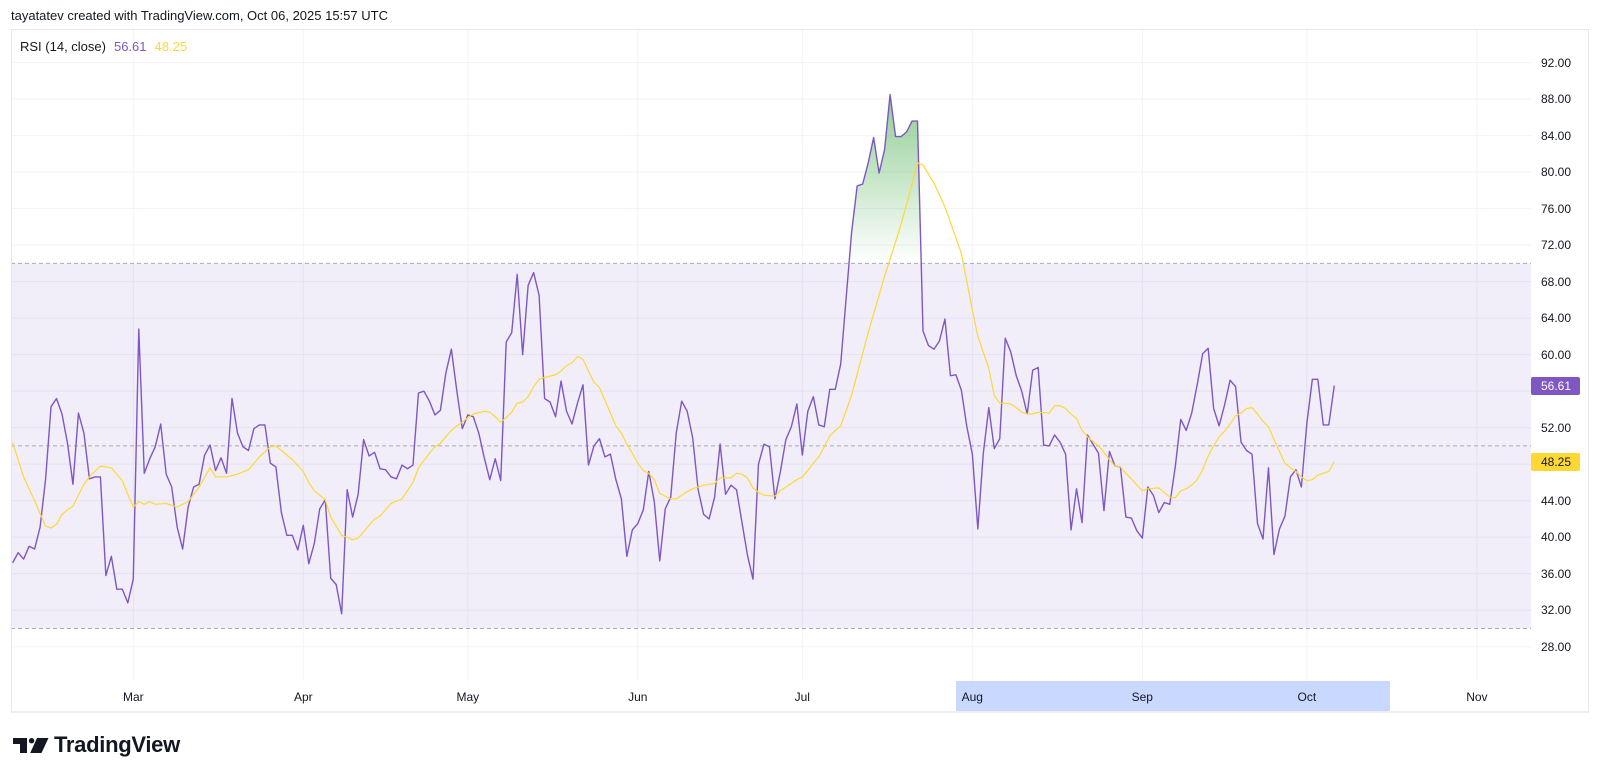 The height and width of the screenshot is (778, 1600). I want to click on indicator-legend: RSI (14, close) 56.61 48.25, so click(103, 47).